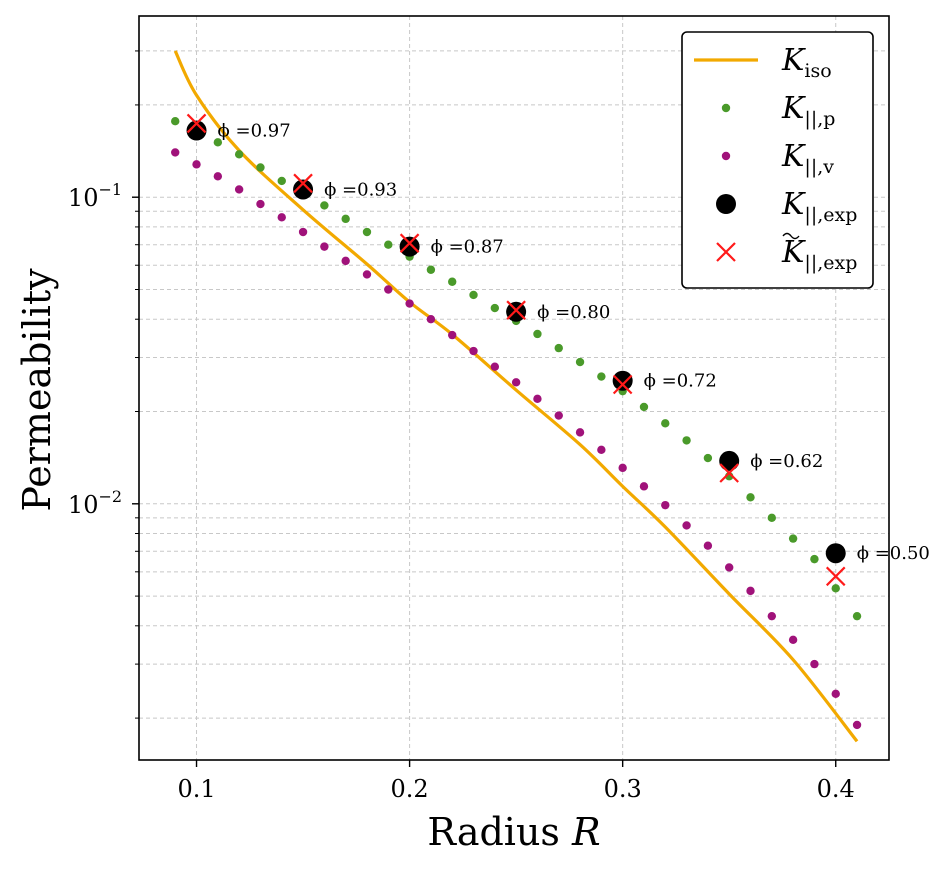 The image size is (947, 869). What do you see at coordinates (196, 789) in the screenshot?
I see `x-tick-label: 0.1` at bounding box center [196, 789].